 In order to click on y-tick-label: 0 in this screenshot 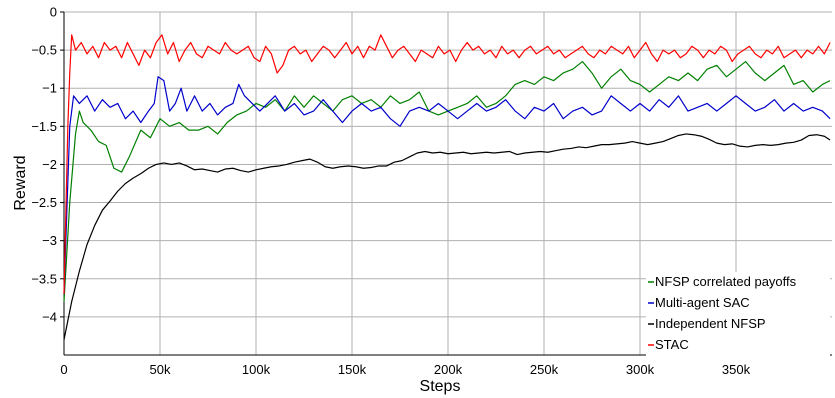, I will do `click(53, 12)`.